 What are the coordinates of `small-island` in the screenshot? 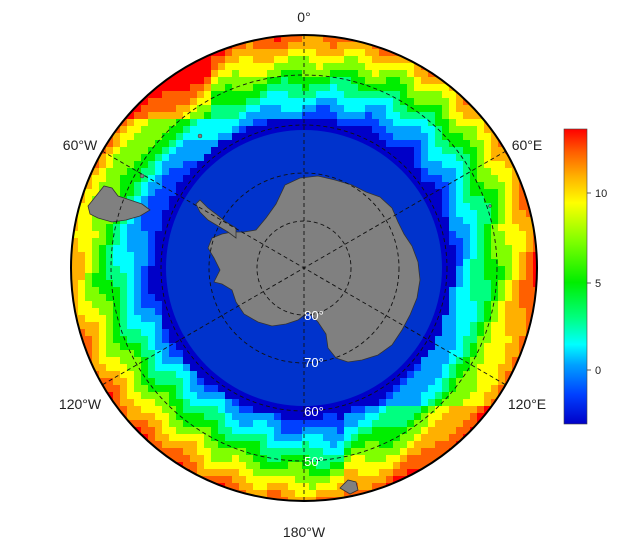 It's located at (200, 136).